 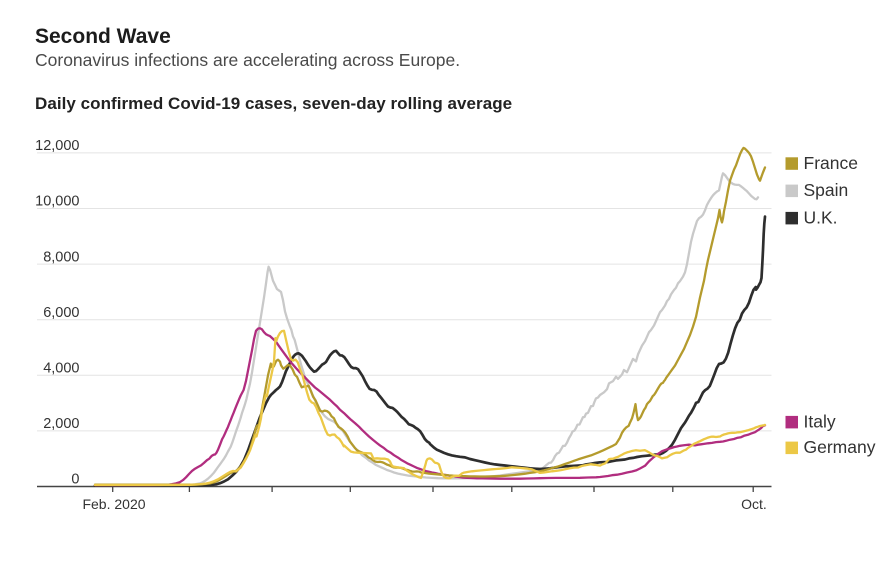 What do you see at coordinates (61, 369) in the screenshot?
I see `svg-text: 4,000` at bounding box center [61, 369].